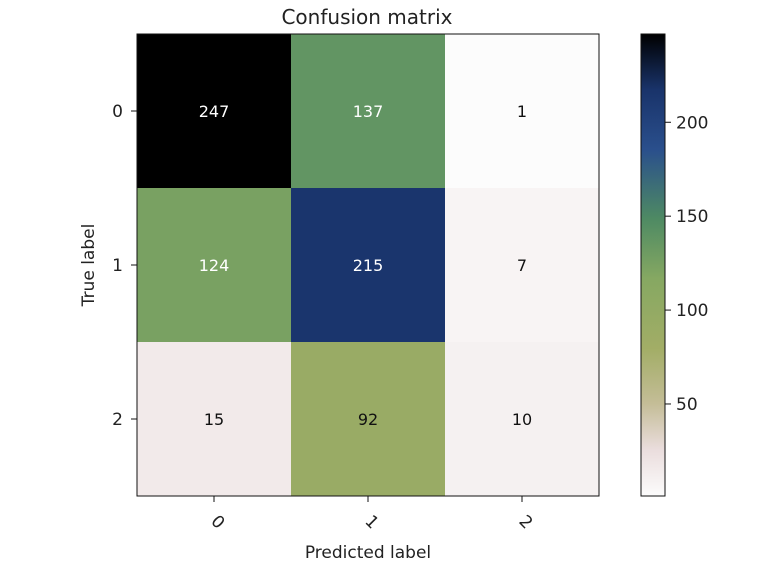  I want to click on x-tick-label: 1, so click(372, 523).